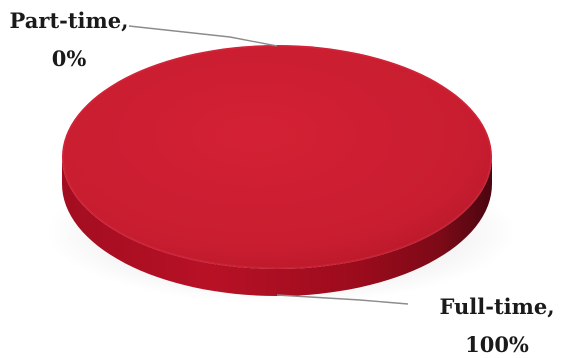  Describe the element at coordinates (203, 36) in the screenshot. I see `leader-line-part-time` at that location.